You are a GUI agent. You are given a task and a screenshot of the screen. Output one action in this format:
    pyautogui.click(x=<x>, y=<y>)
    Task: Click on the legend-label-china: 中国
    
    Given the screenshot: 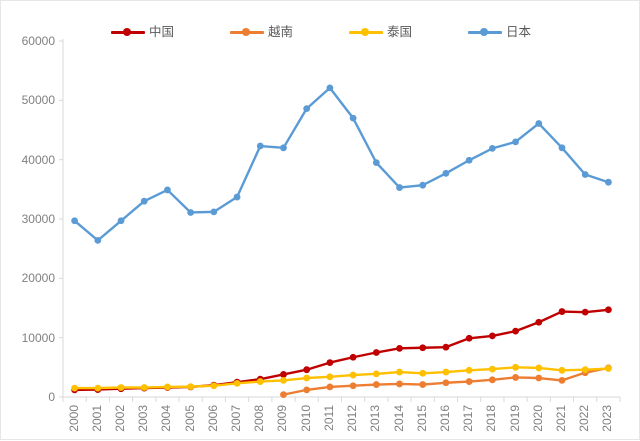 What is the action you would take?
    pyautogui.click(x=161, y=32)
    